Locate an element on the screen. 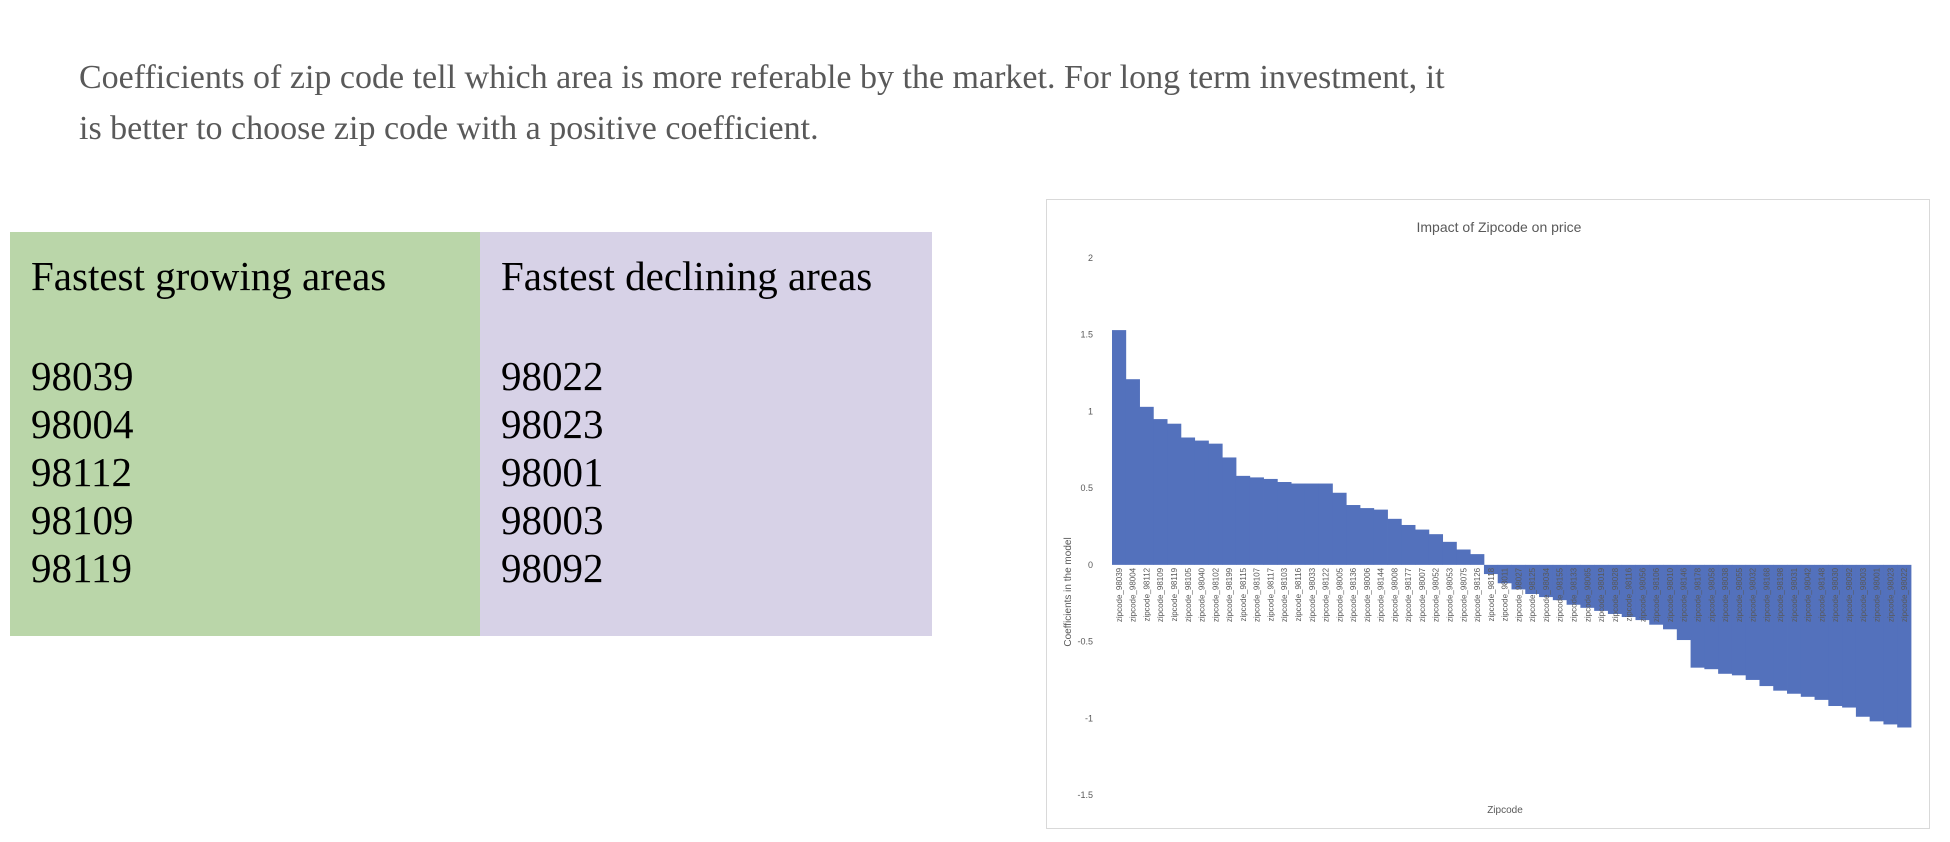 The width and height of the screenshot is (1950, 842). declining-zipcode: 98023 is located at coordinates (552, 424).